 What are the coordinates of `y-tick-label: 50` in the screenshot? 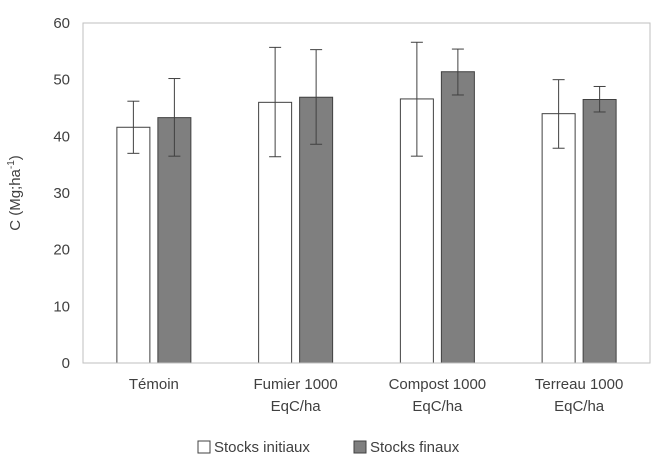 It's located at (61, 80).